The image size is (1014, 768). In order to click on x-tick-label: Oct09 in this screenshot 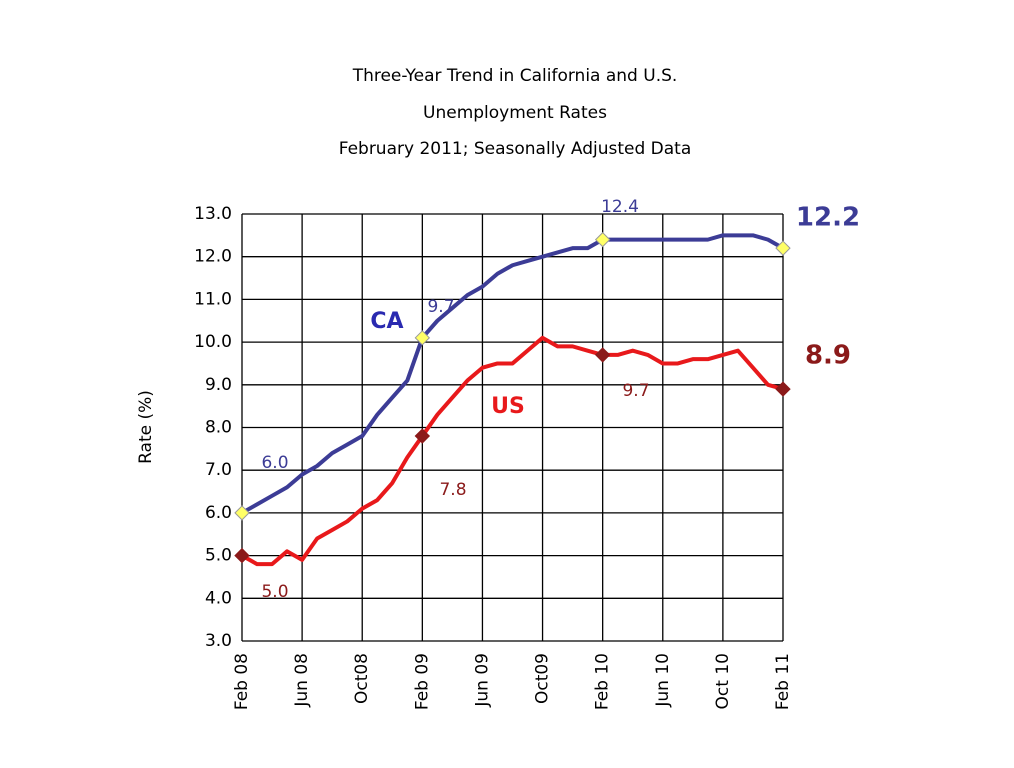, I will do `click(543, 678)`.